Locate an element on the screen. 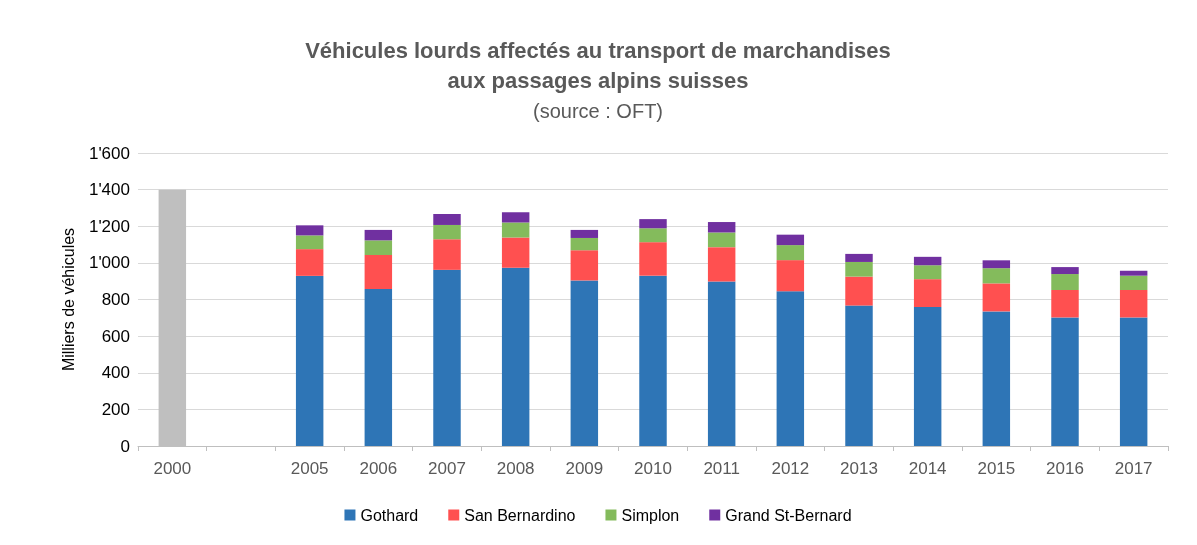 The width and height of the screenshot is (1197, 545). legend-label: San Bernardino is located at coordinates (520, 515).